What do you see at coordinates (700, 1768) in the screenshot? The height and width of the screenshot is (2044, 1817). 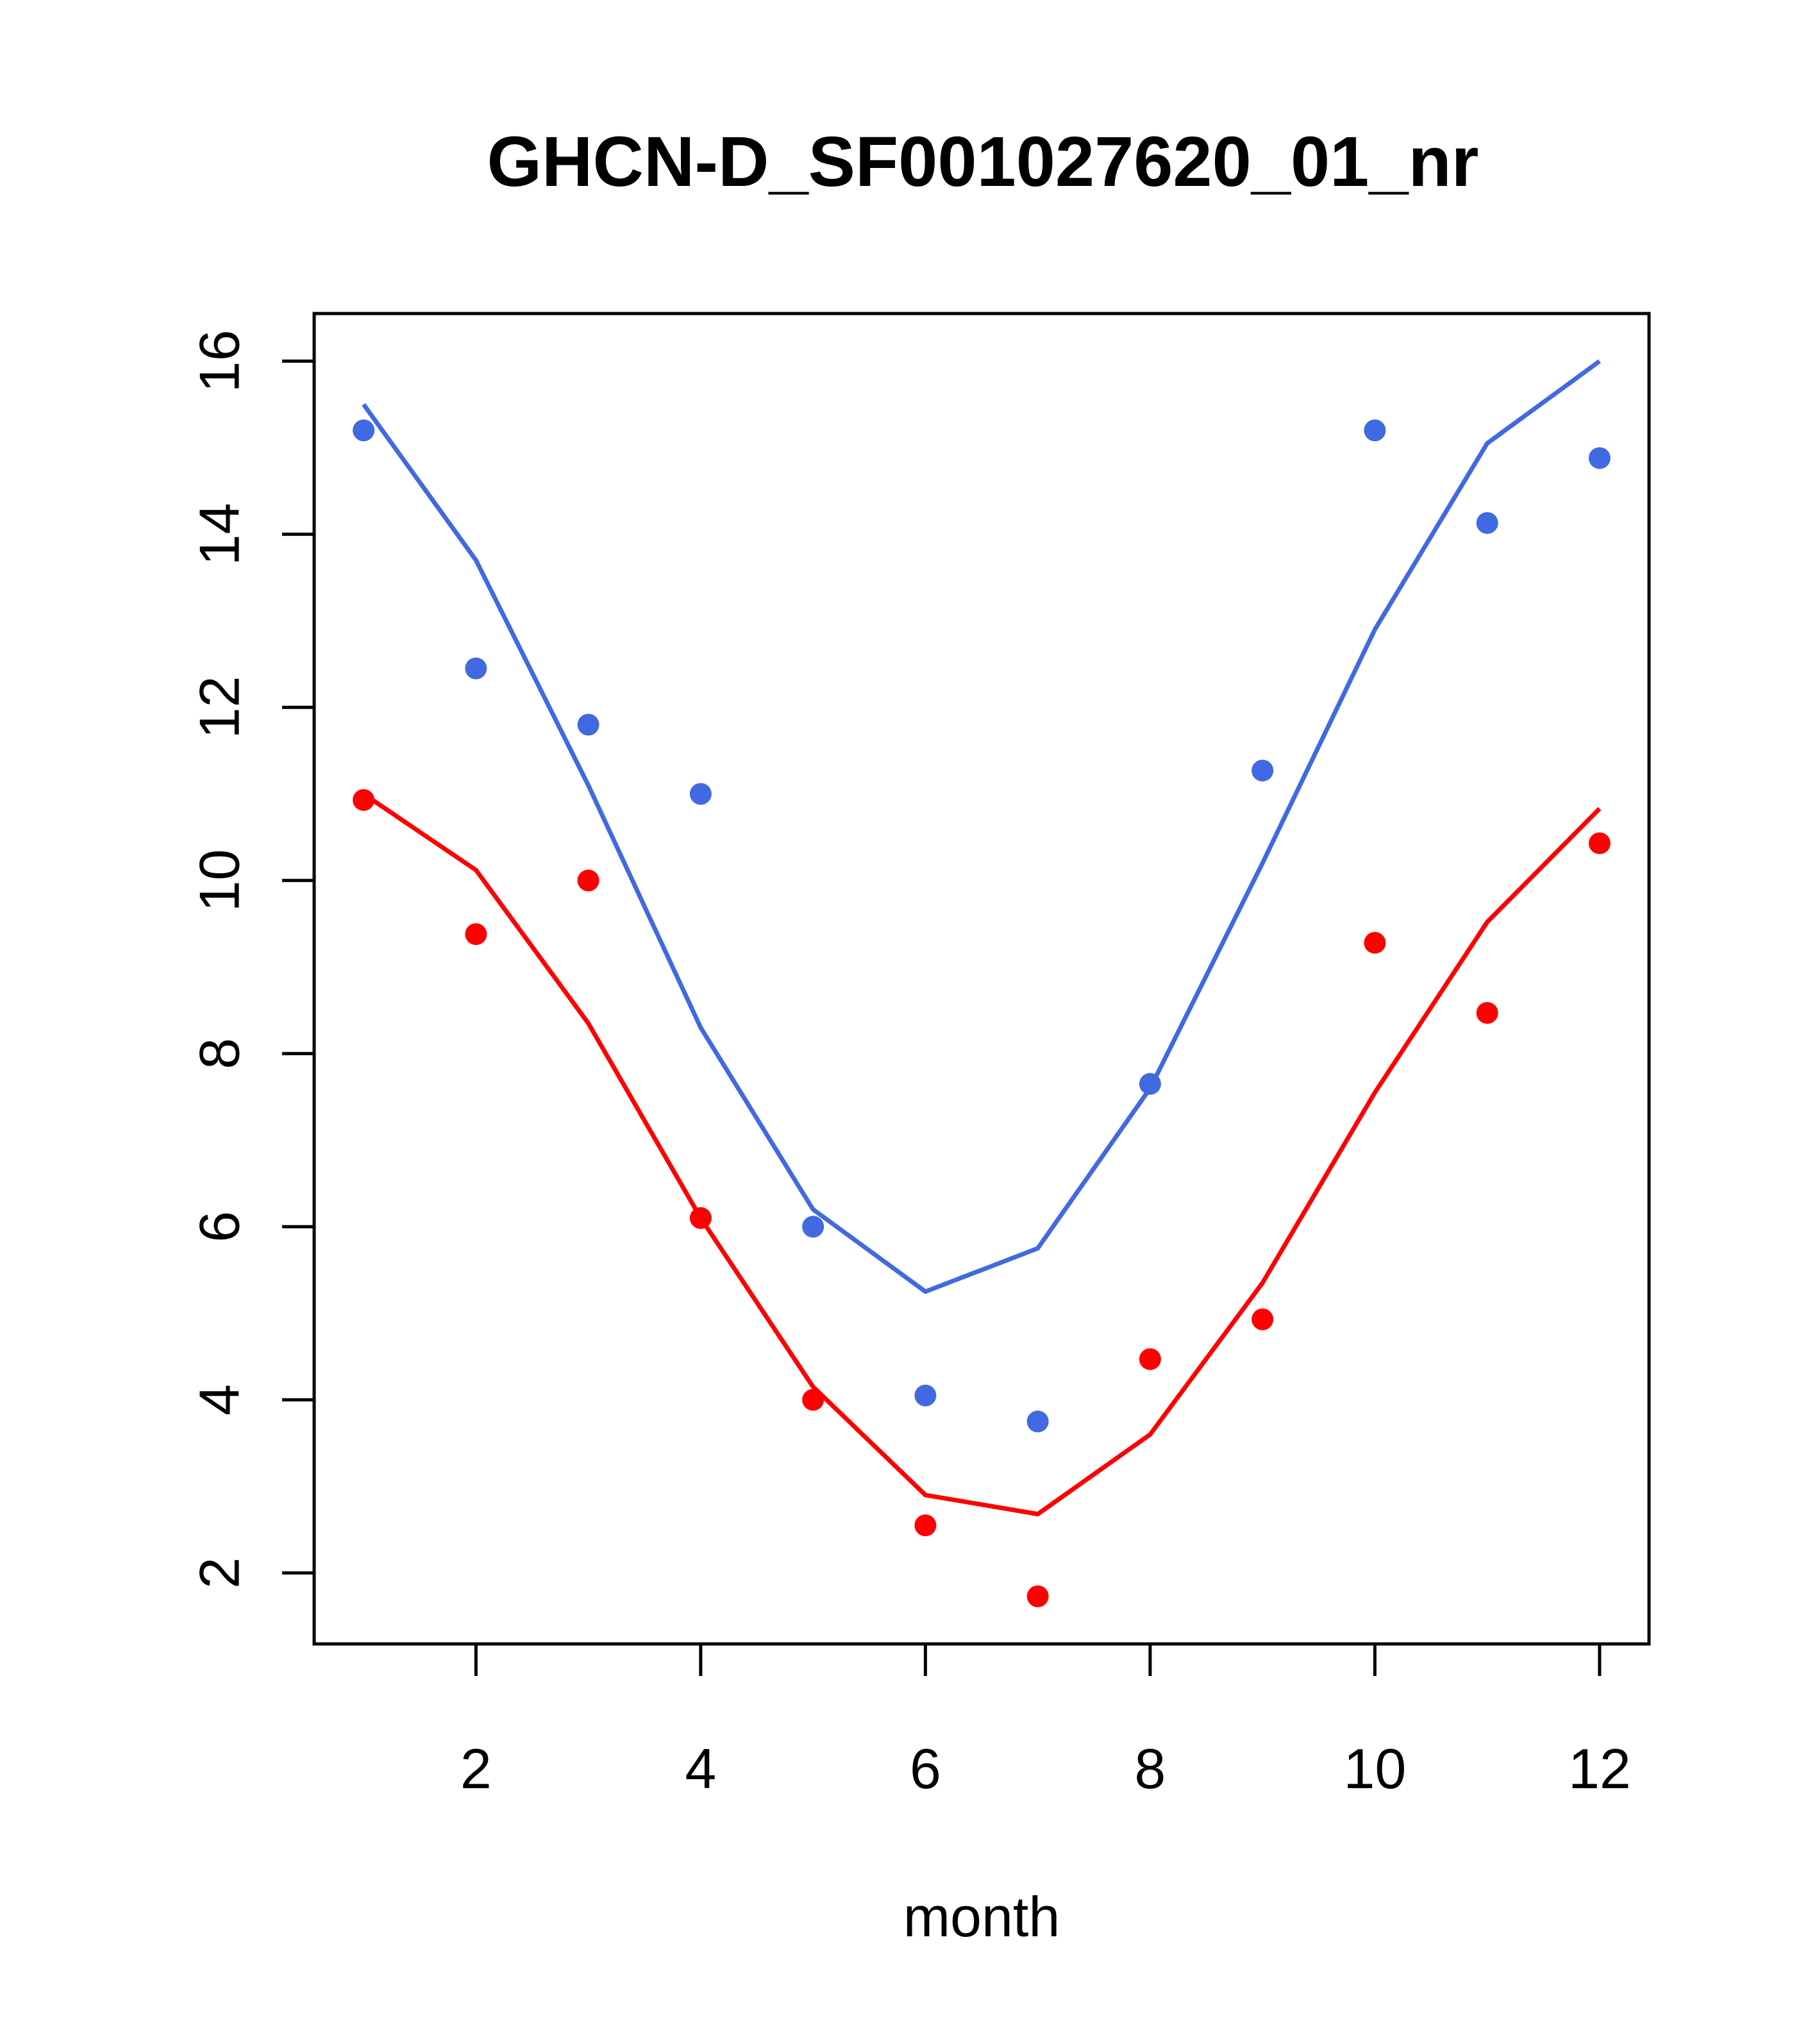 I see `x-tick-label: 4` at bounding box center [700, 1768].